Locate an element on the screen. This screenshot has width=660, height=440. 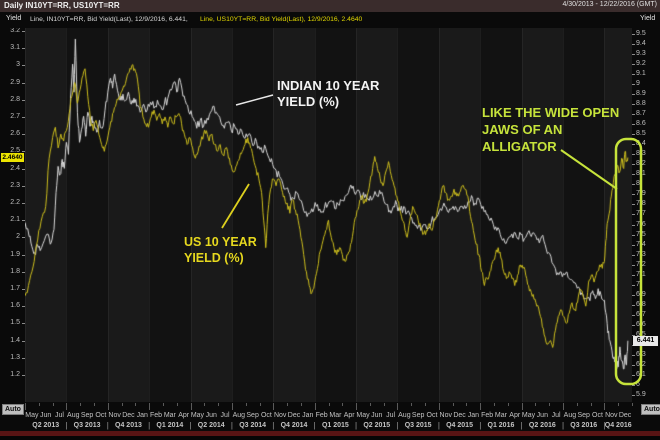
right-axis-auto-button: Auto is located at coordinates (650, 409).